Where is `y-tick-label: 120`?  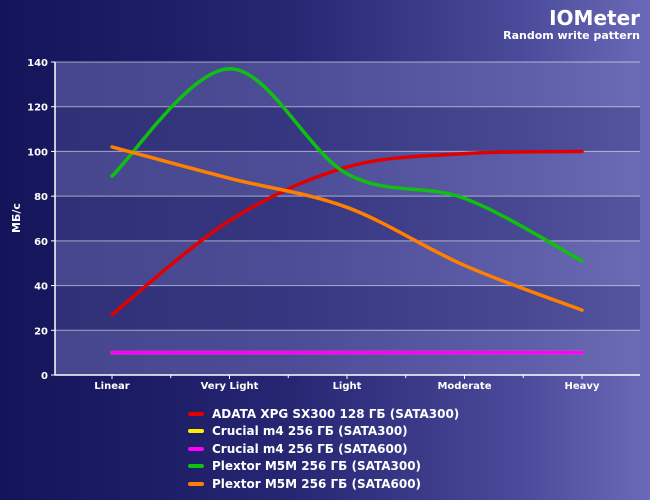 y-tick-label: 120 is located at coordinates (37, 108).